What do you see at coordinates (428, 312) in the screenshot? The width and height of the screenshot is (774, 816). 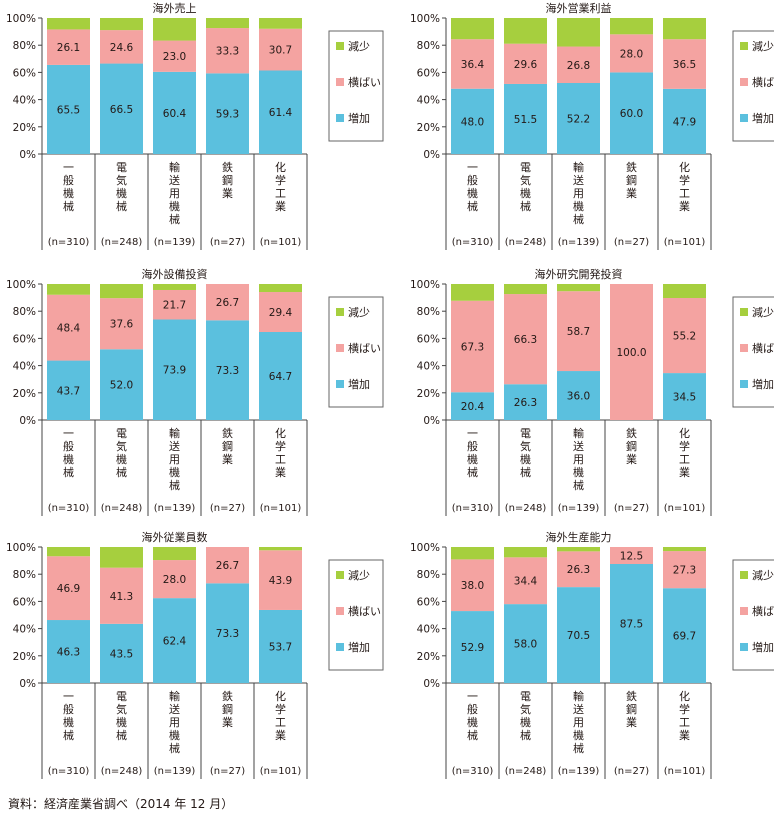 I see `chart4-y-tick-label: 80%` at bounding box center [428, 312].